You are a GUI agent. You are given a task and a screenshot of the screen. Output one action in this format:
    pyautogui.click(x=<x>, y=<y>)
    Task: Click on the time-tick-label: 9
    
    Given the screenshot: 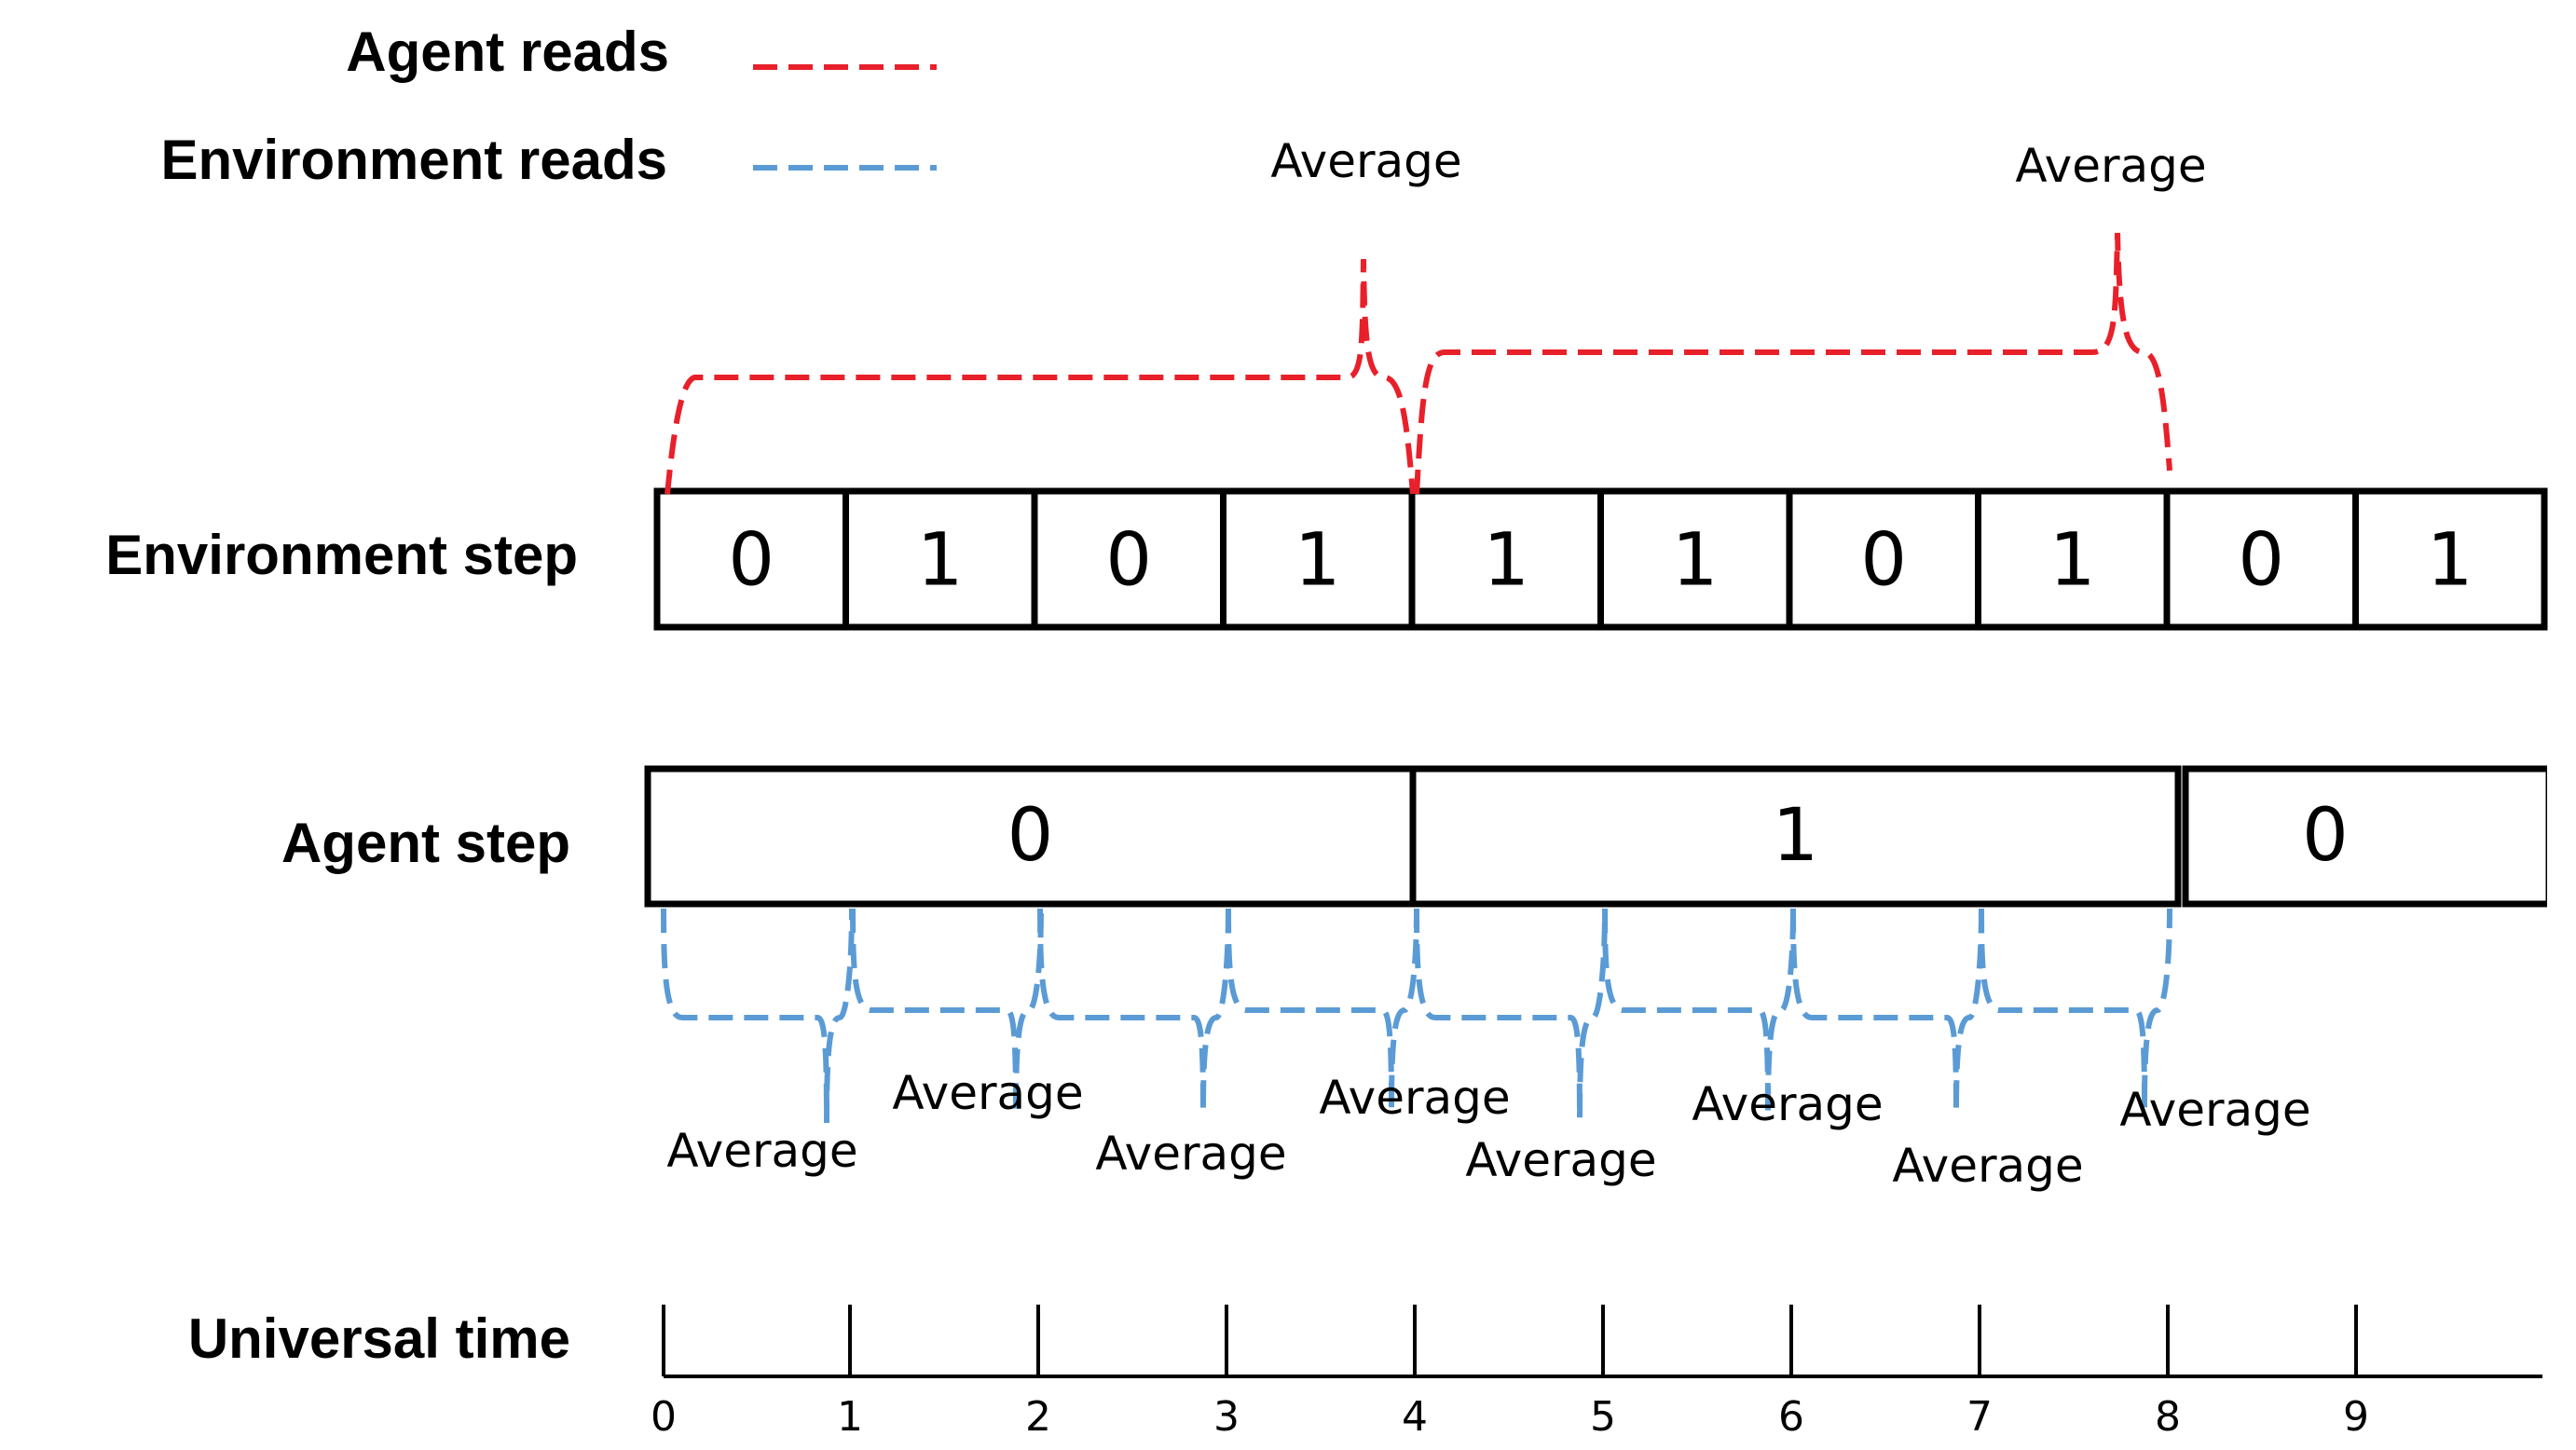 What is the action you would take?
    pyautogui.click(x=2356, y=1417)
    